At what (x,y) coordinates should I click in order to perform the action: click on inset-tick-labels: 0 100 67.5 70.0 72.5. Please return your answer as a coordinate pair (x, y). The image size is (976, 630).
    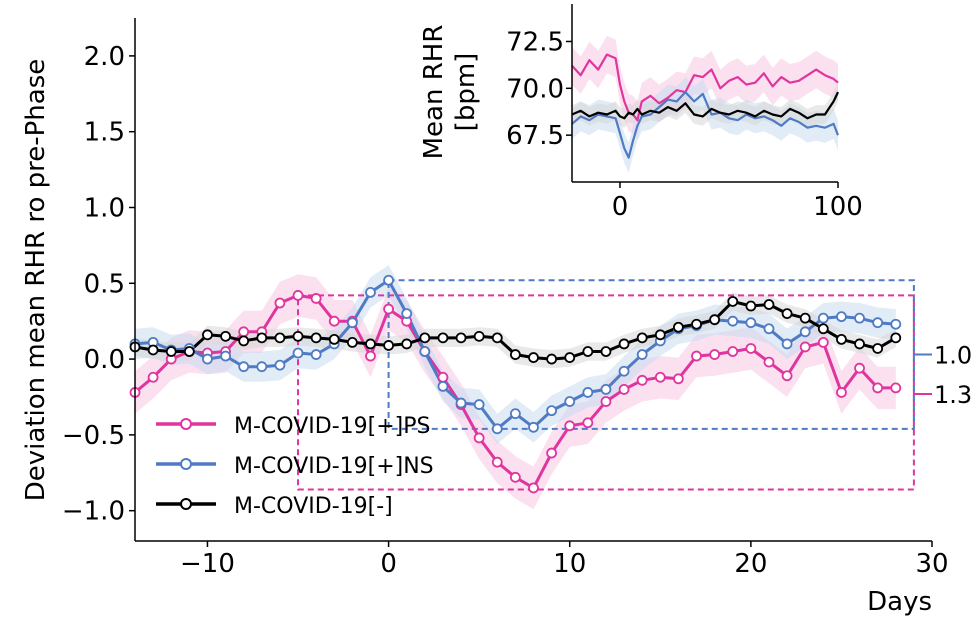
    Looking at the image, I should click on (684, 124).